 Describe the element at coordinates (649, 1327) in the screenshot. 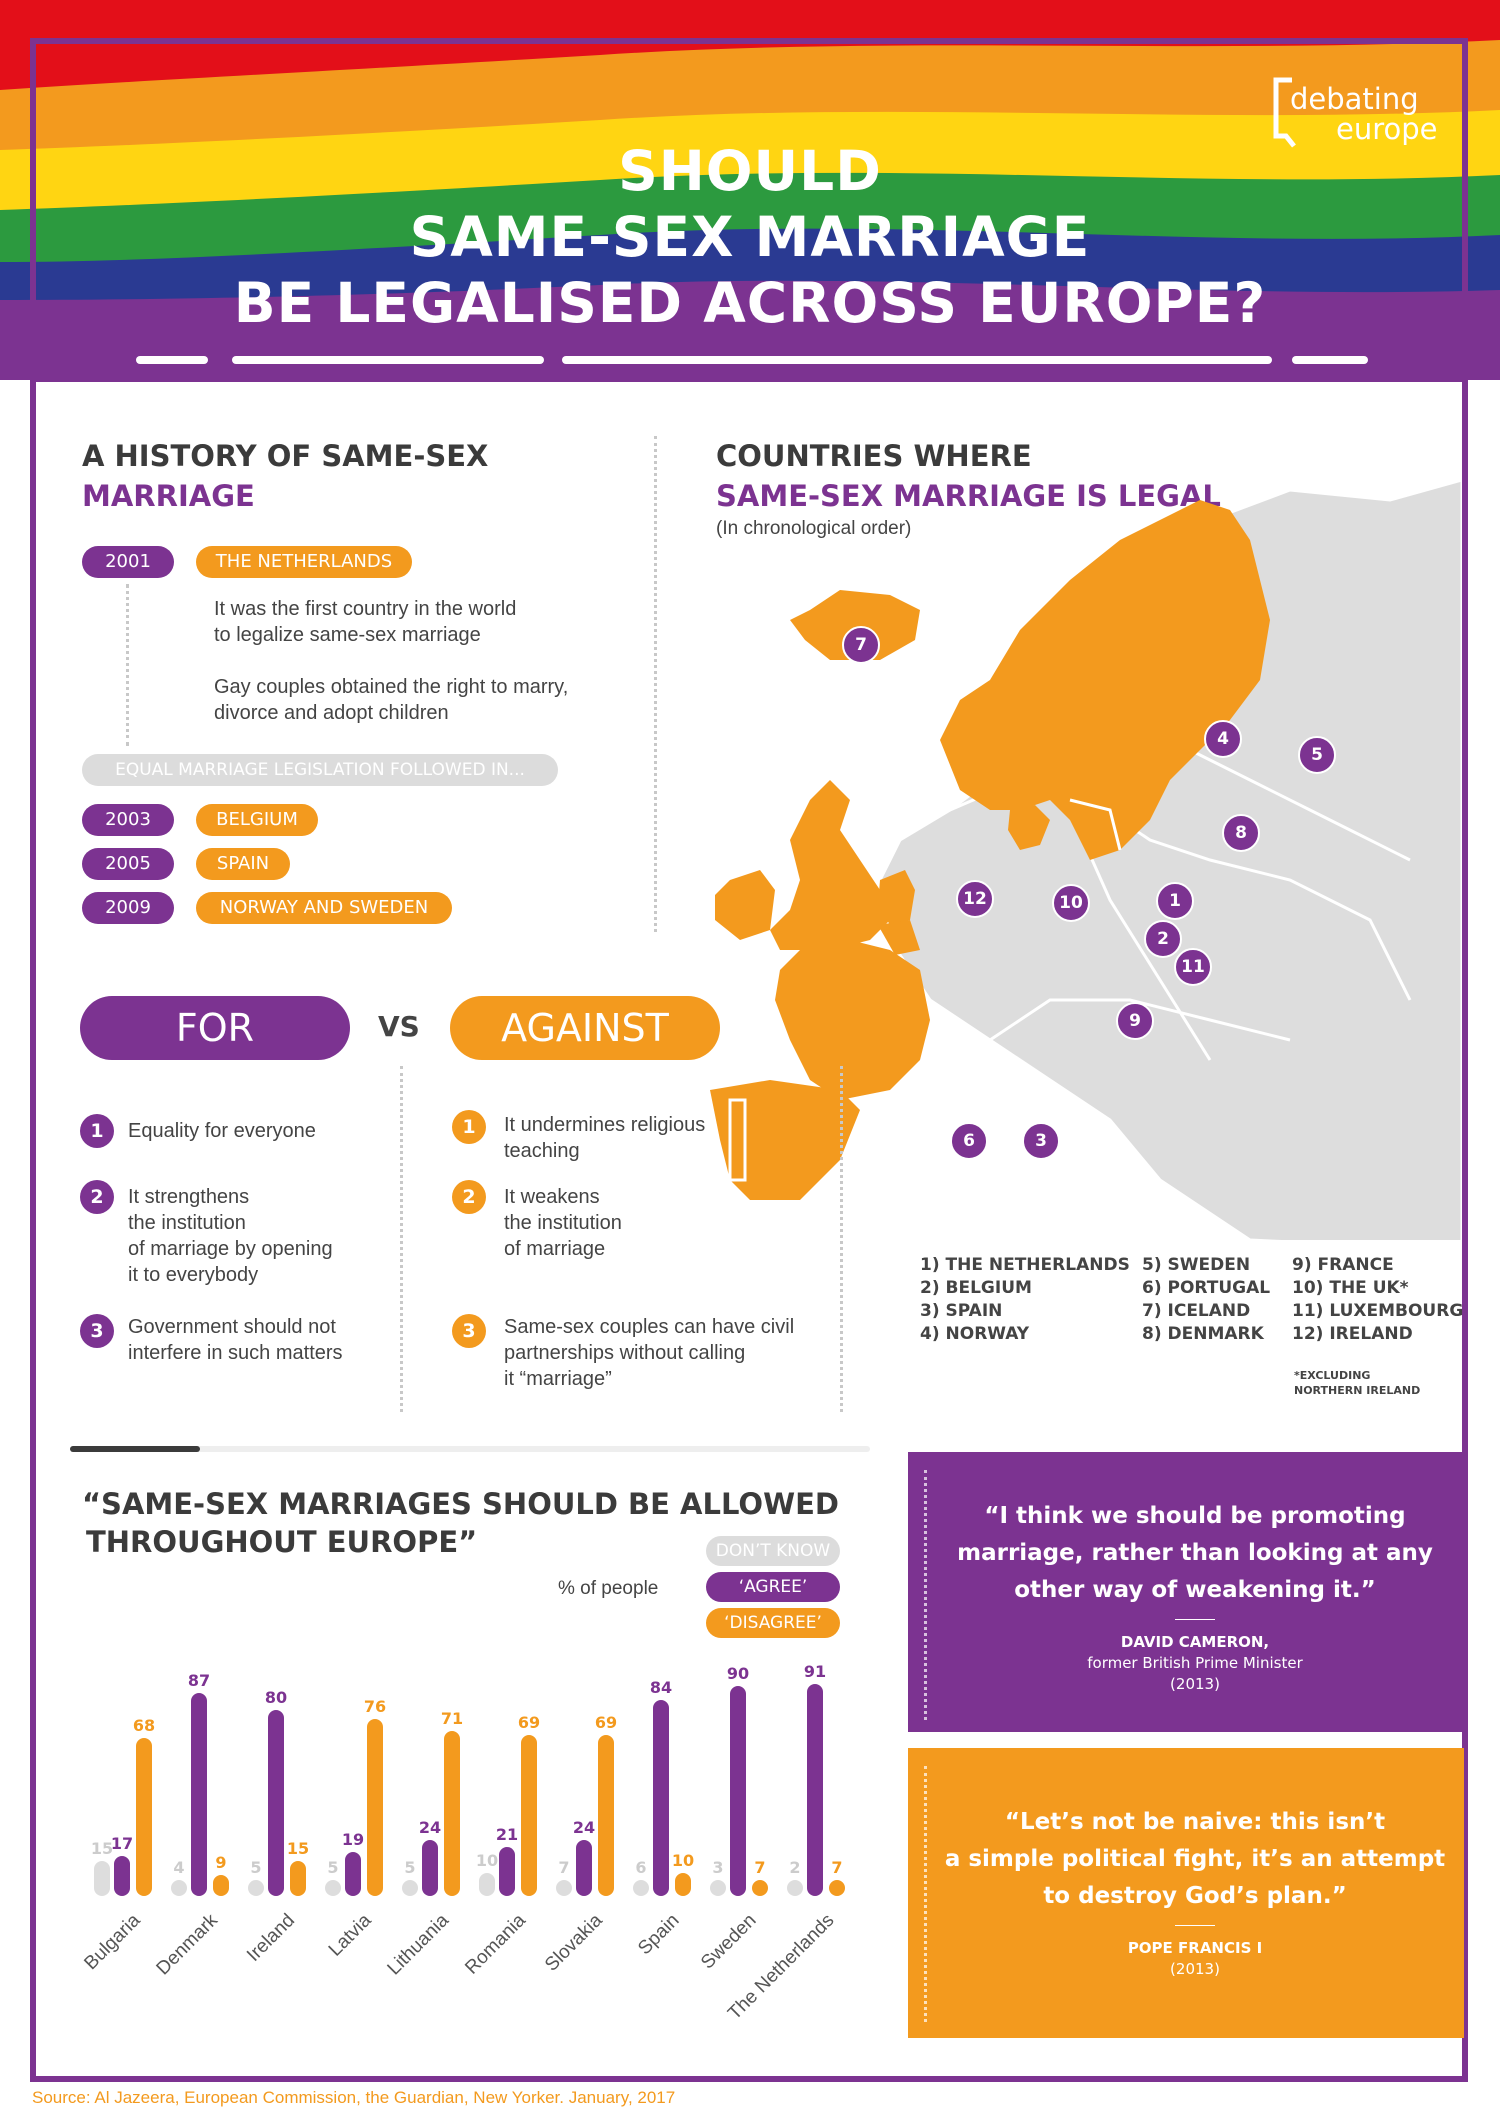

I see `against-item-line: Same-sex couples can have civil` at that location.